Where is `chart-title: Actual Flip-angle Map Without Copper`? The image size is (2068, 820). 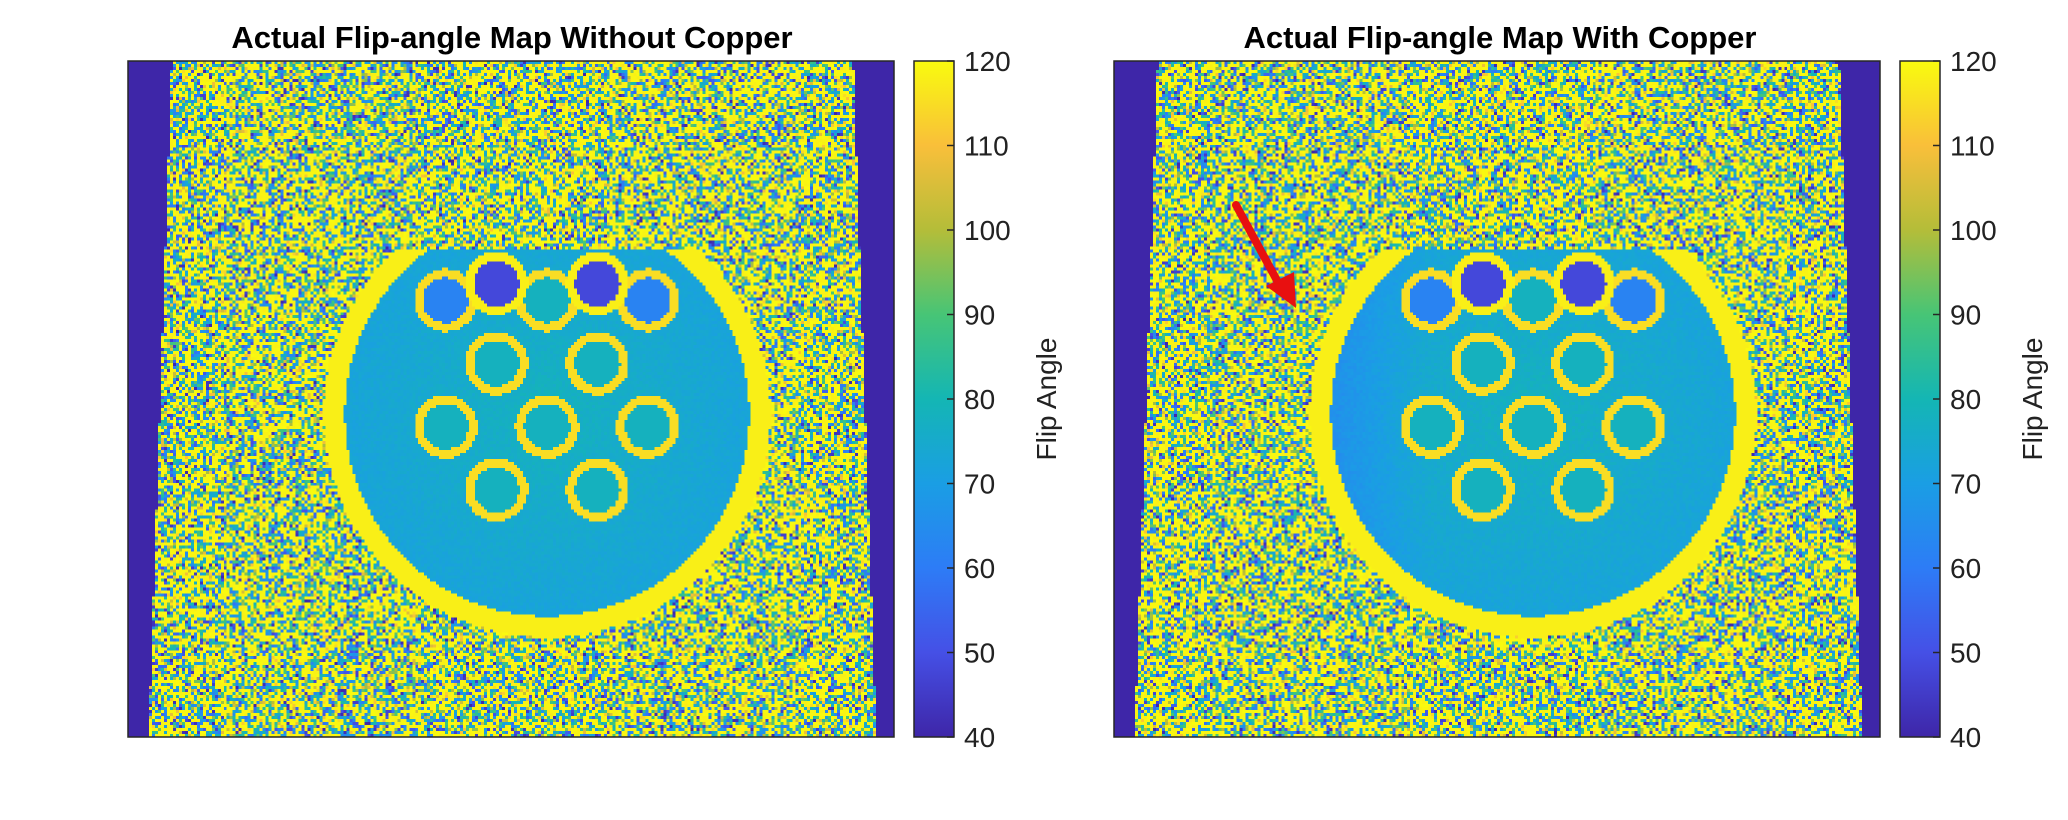 chart-title: Actual Flip-angle Map Without Copper is located at coordinates (511, 37).